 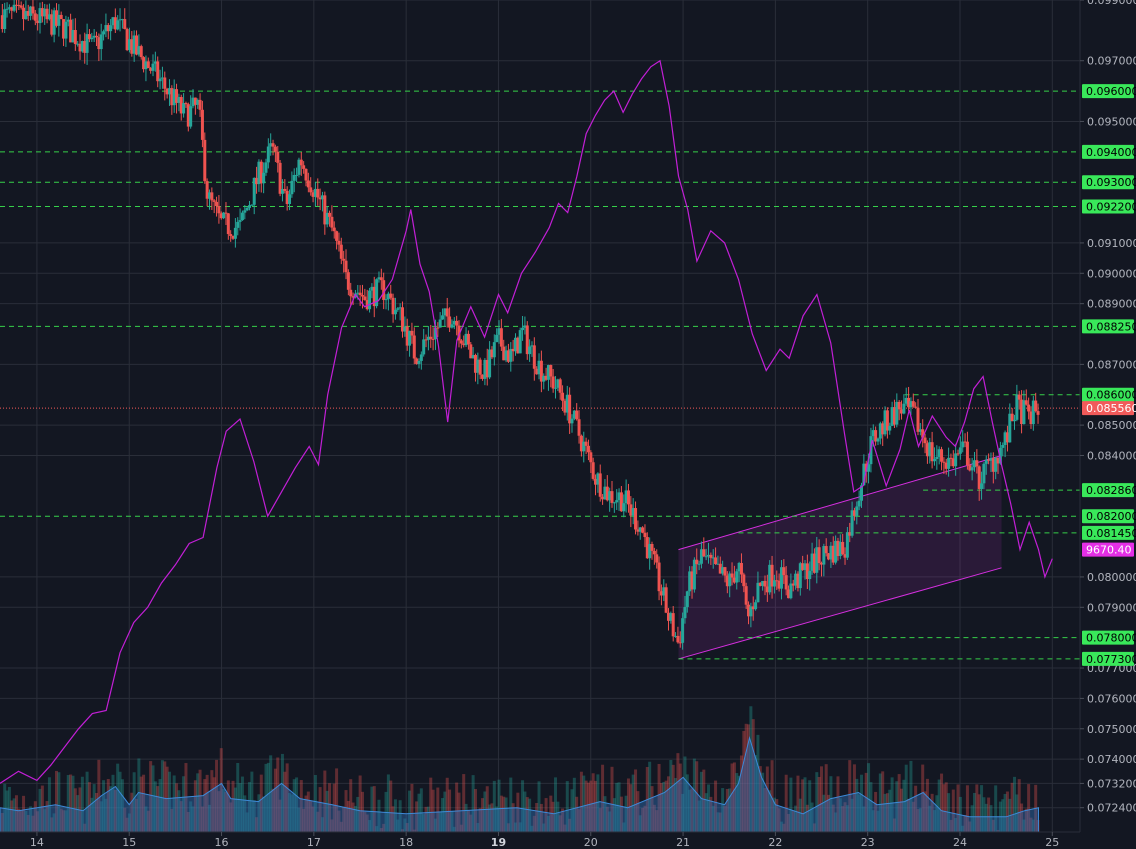 What do you see at coordinates (1111, 577) in the screenshot?
I see `price-tick-label: 0.080000` at bounding box center [1111, 577].